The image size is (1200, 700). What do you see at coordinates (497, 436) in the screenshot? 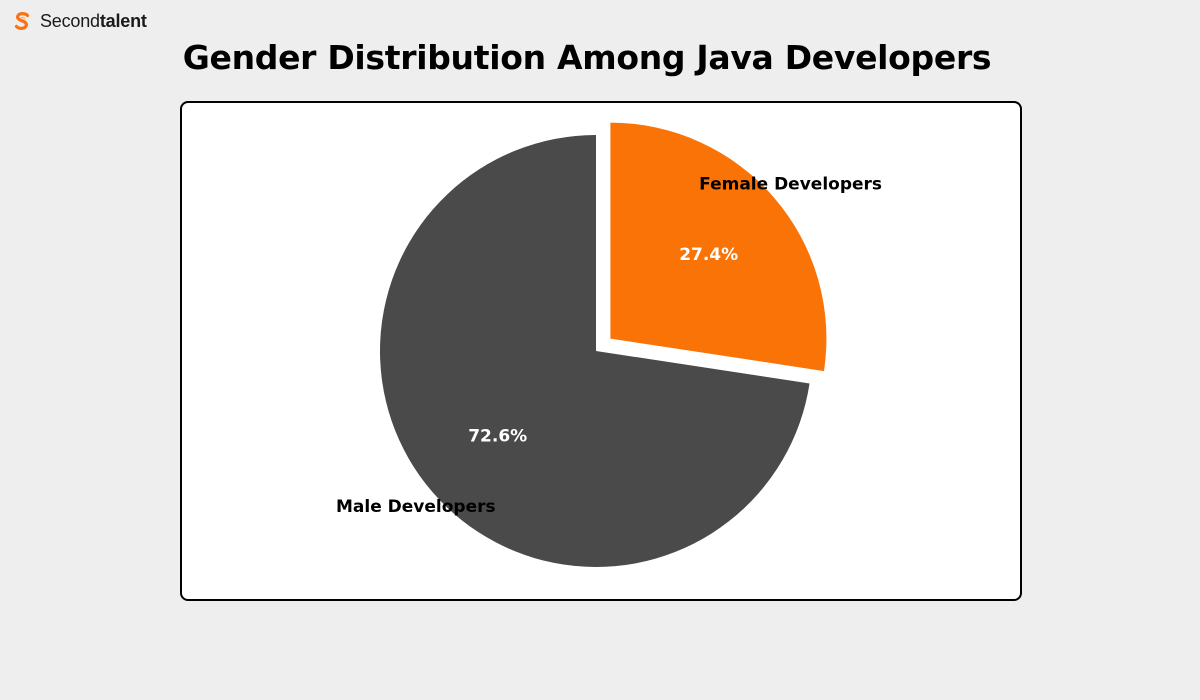
I see `slice-male-percent: 72.6%` at bounding box center [497, 436].